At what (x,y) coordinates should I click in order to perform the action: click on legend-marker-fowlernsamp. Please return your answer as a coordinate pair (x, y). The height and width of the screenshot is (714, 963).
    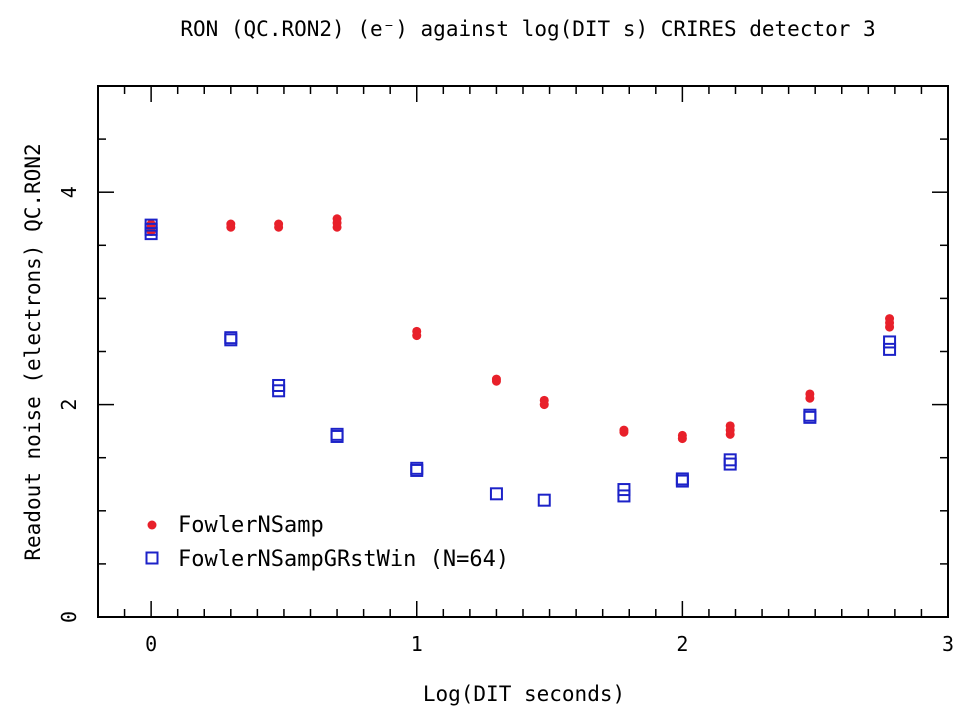
    Looking at the image, I should click on (152, 525).